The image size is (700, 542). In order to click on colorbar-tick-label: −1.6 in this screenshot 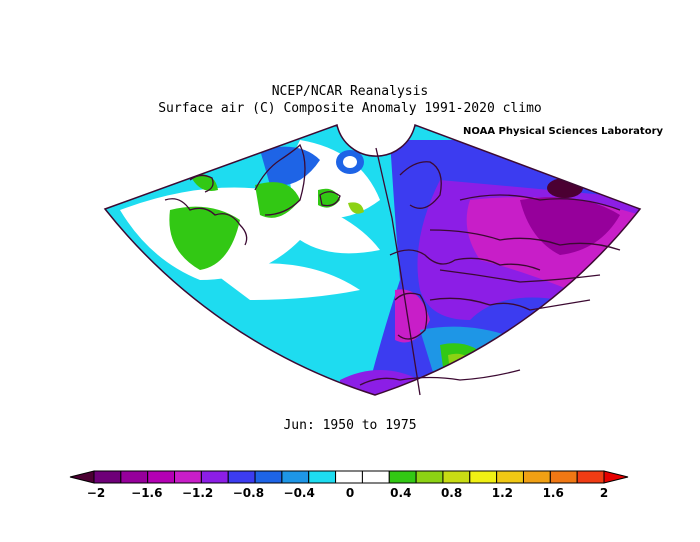, I will do `click(146, 493)`.